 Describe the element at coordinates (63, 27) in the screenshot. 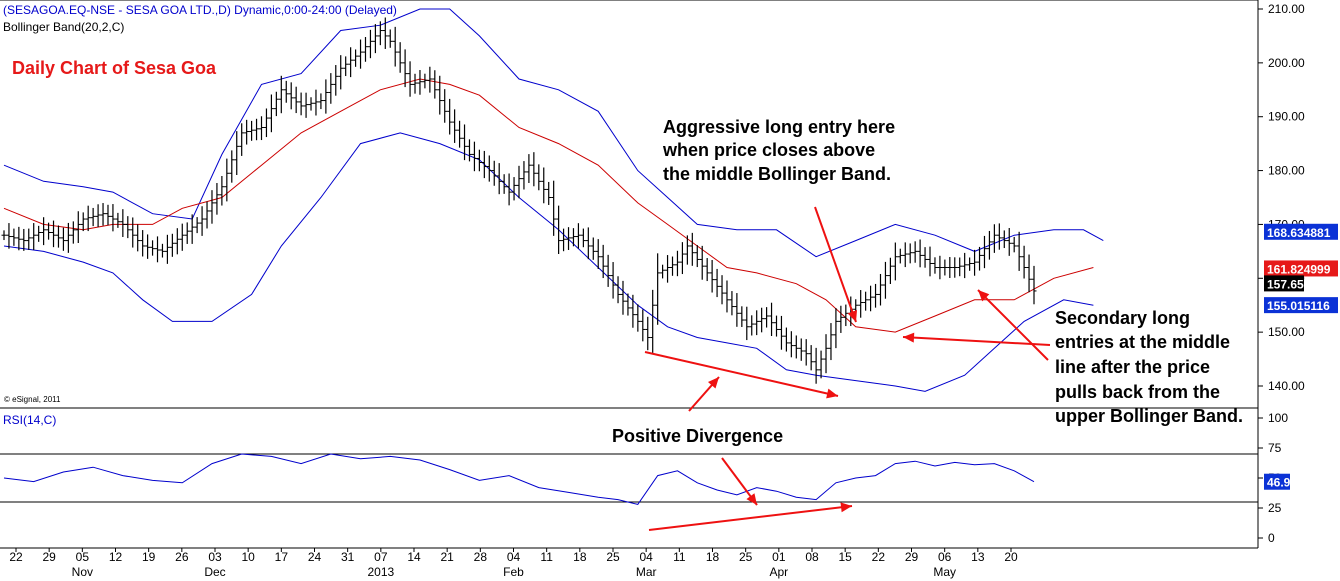

I see `indicator-header: Bollinger Band(20,2,C)` at that location.